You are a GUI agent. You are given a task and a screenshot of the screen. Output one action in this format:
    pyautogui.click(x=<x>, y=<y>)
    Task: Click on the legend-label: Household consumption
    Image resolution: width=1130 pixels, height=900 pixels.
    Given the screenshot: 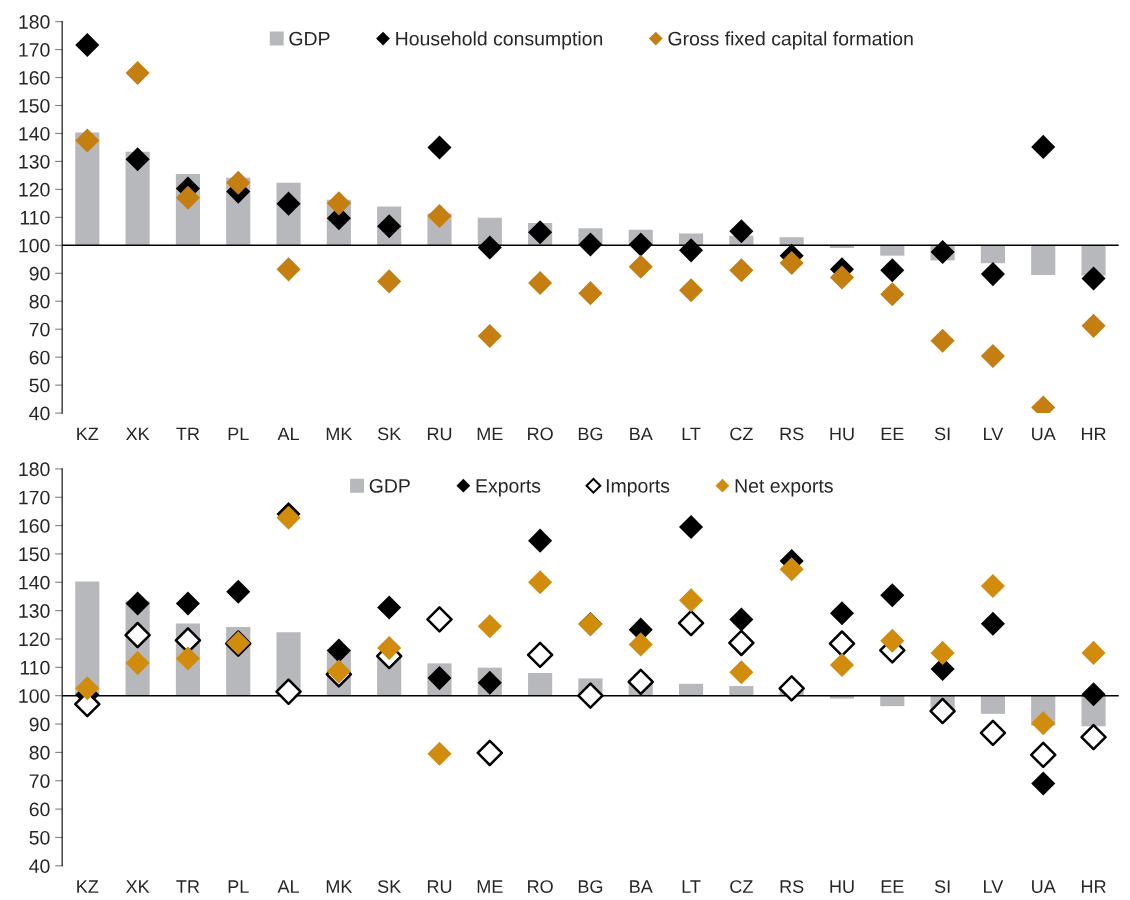 What is the action you would take?
    pyautogui.click(x=499, y=40)
    